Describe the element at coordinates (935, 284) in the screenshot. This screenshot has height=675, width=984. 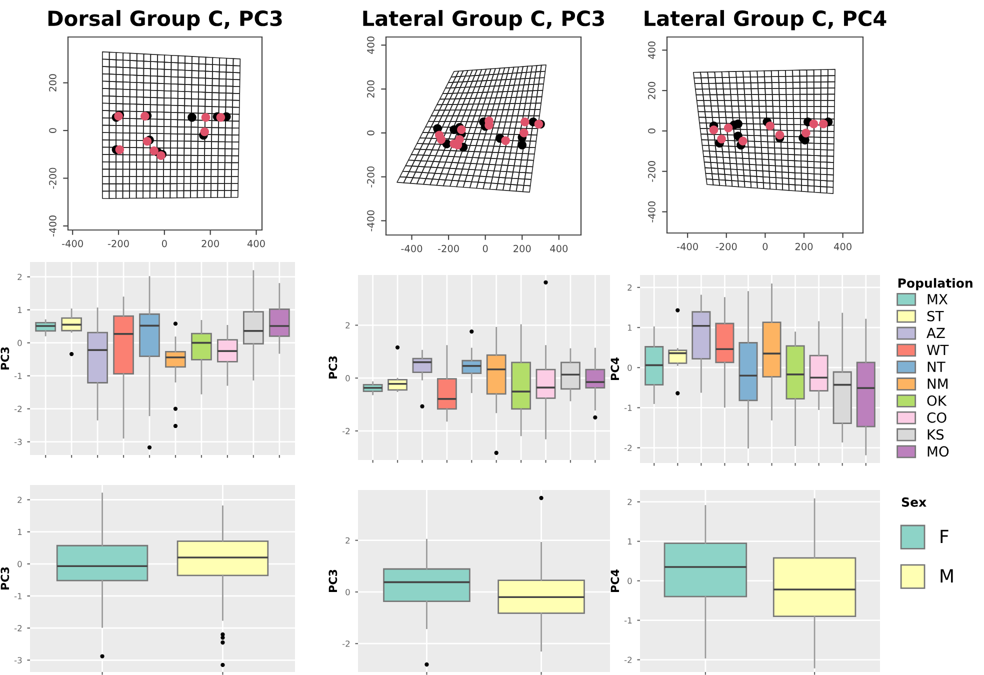
I see `legend-title: Population` at that location.